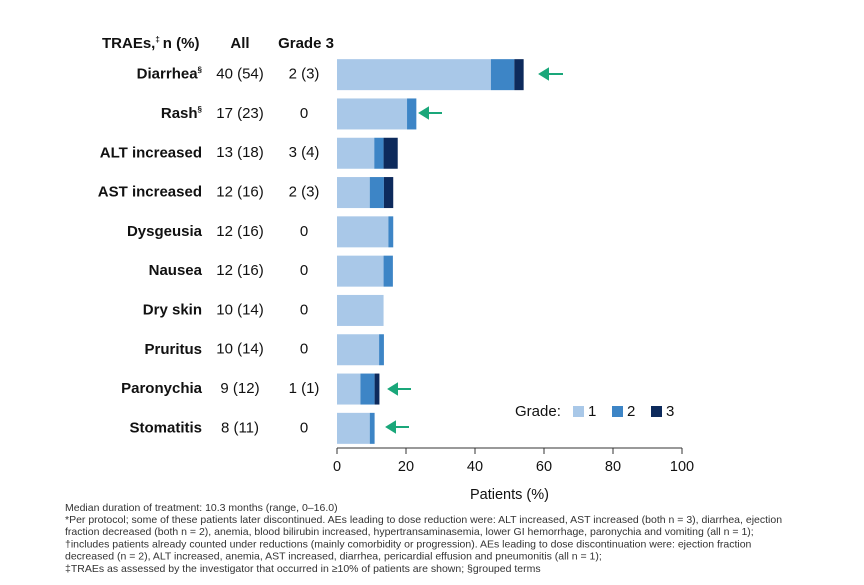 Image resolution: width=864 pixels, height=585 pixels. What do you see at coordinates (304, 388) in the screenshot?
I see `grade3-value: 1 (1)` at bounding box center [304, 388].